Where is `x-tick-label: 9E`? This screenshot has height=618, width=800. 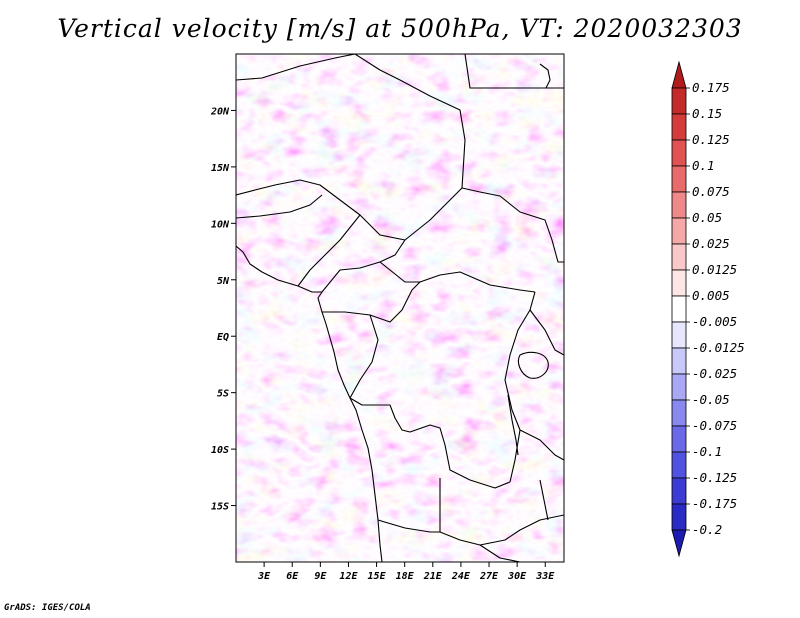 x-tick-label: 9E is located at coordinates (320, 576).